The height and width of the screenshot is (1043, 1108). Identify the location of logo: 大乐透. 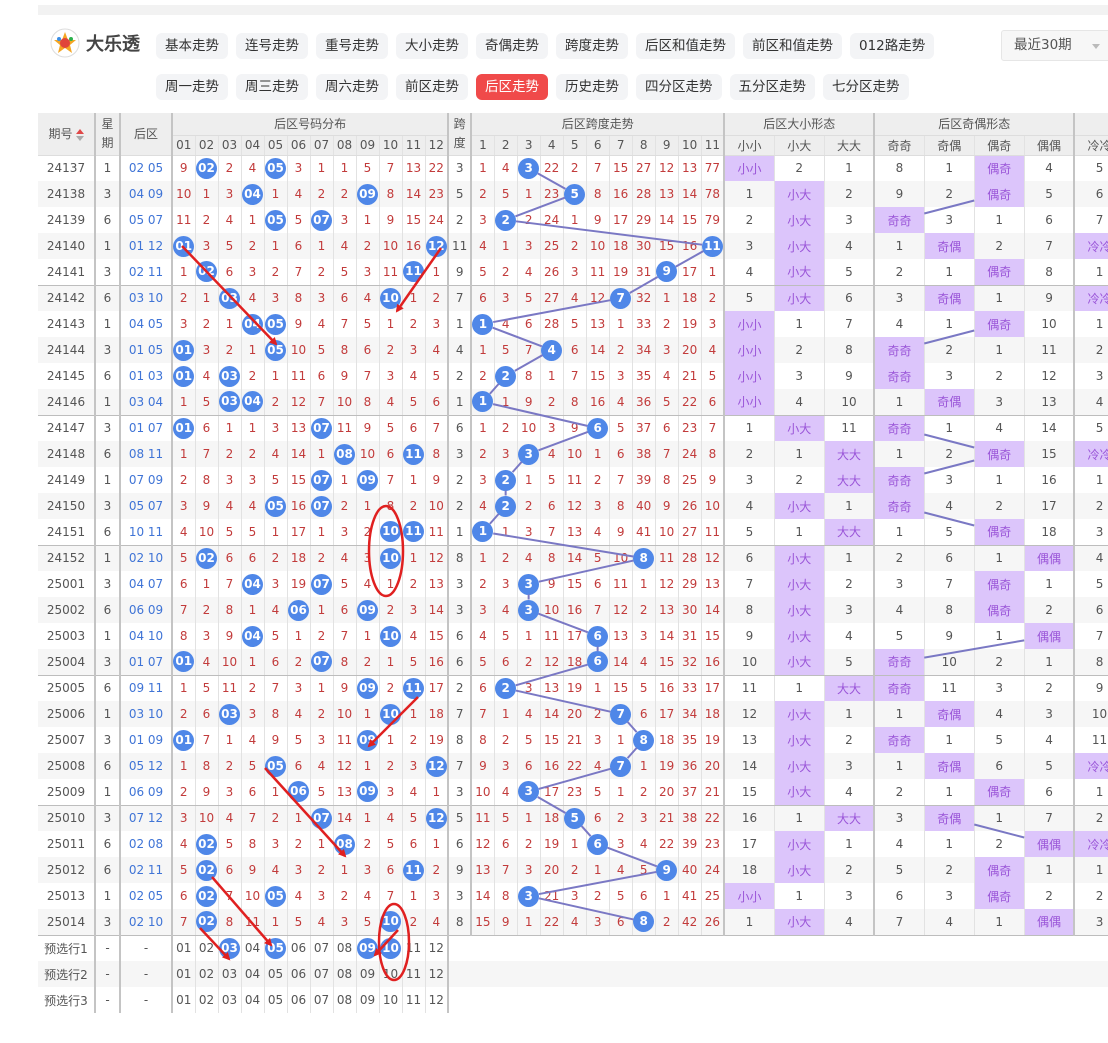
(95, 43).